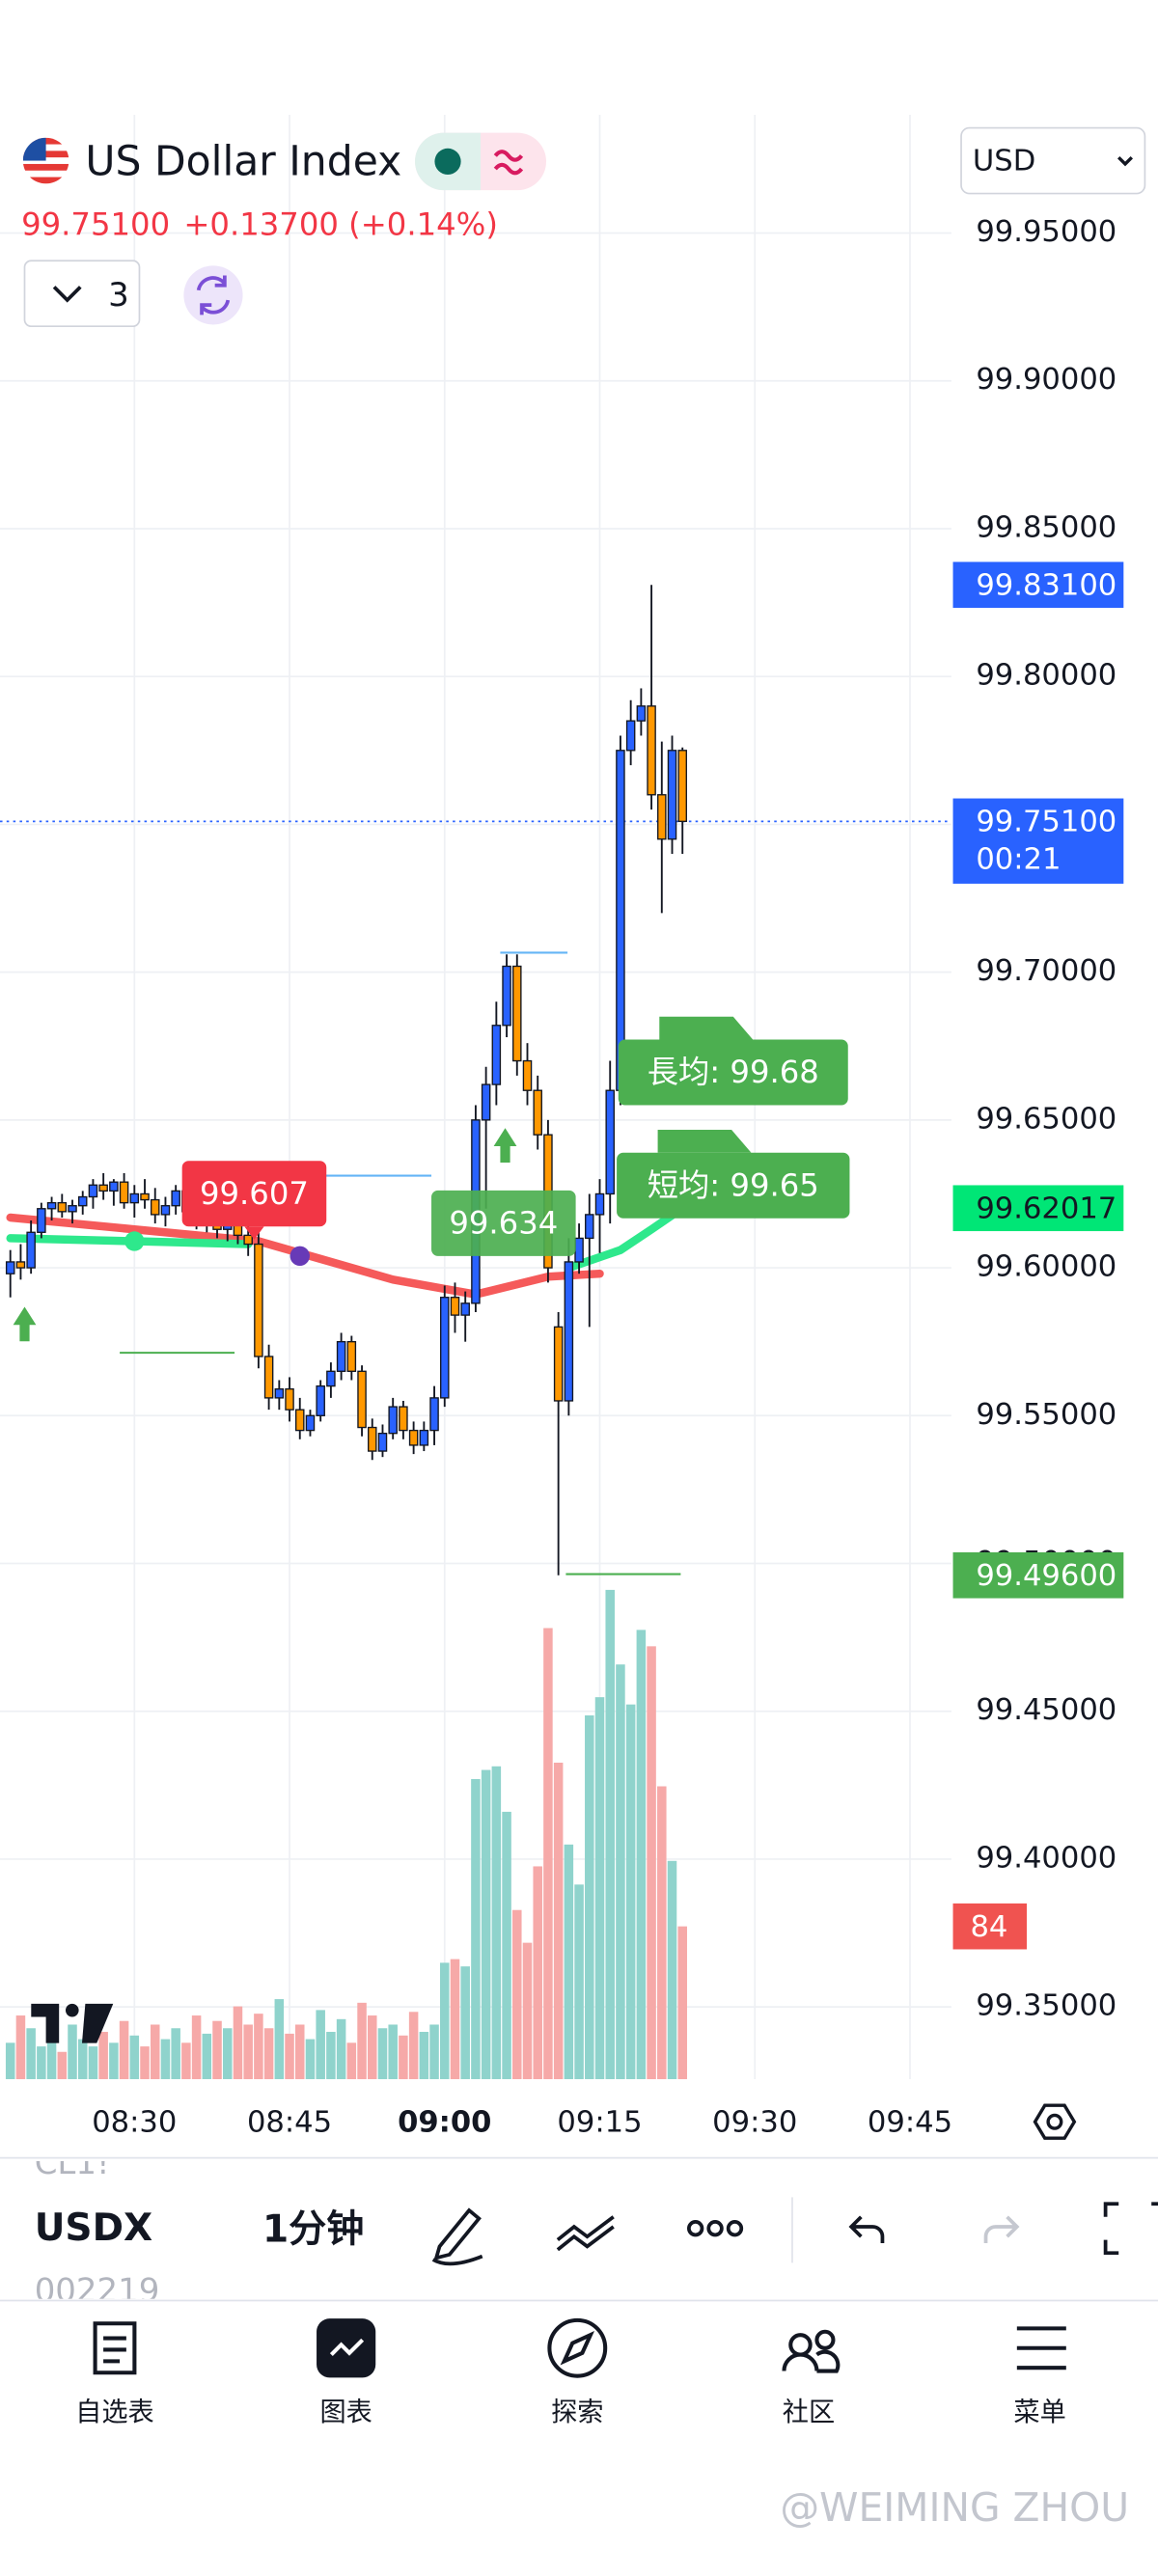 The width and height of the screenshot is (1158, 2576). I want to click on symbol-switcher: CL1! USDX 002219, so click(97, 2228).